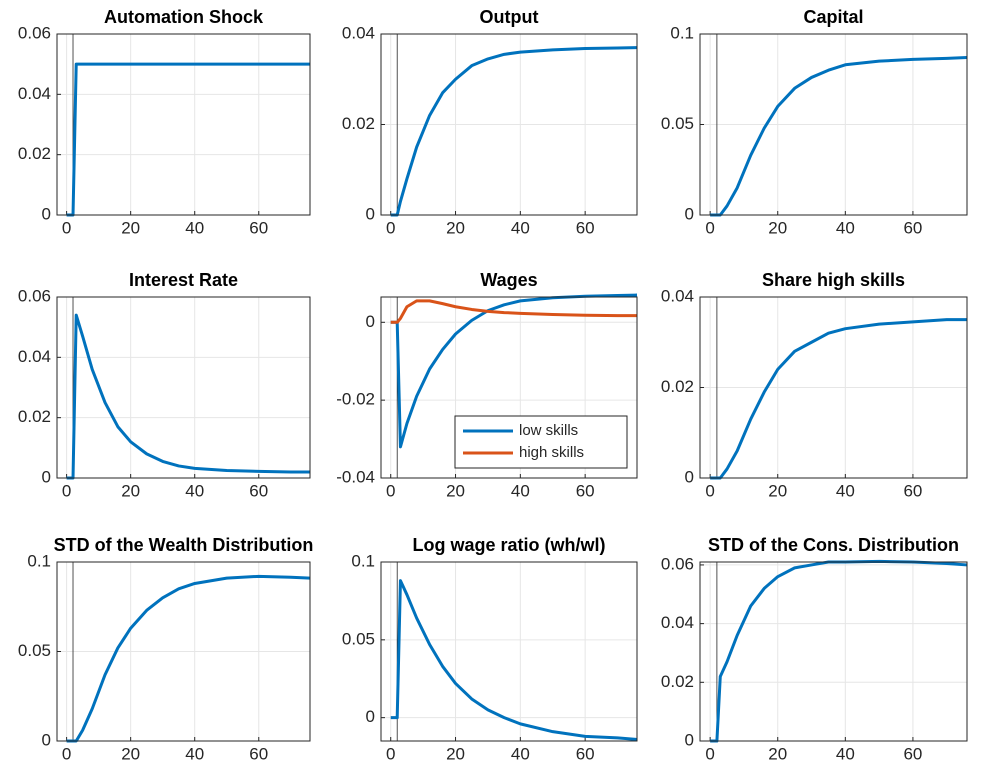 The height and width of the screenshot is (779, 1005). I want to click on chart-title: STD of the Wealth Distribution, so click(184, 545).